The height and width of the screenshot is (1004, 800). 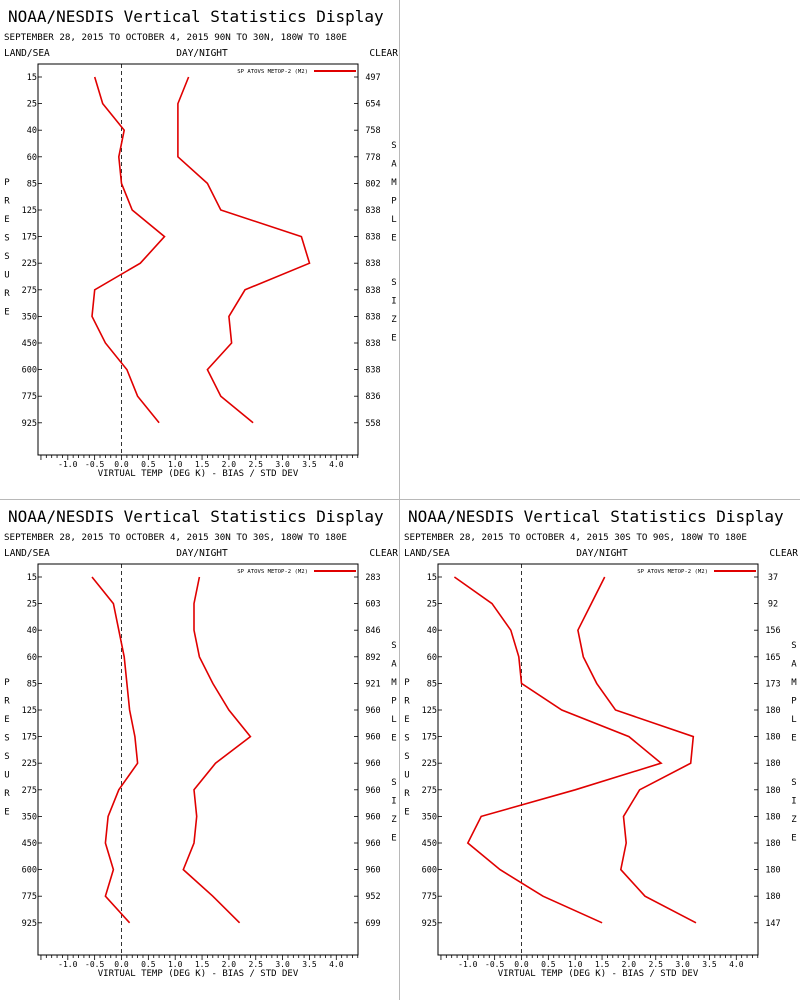 What do you see at coordinates (773, 578) in the screenshot?
I see `sample-size-label: 37` at bounding box center [773, 578].